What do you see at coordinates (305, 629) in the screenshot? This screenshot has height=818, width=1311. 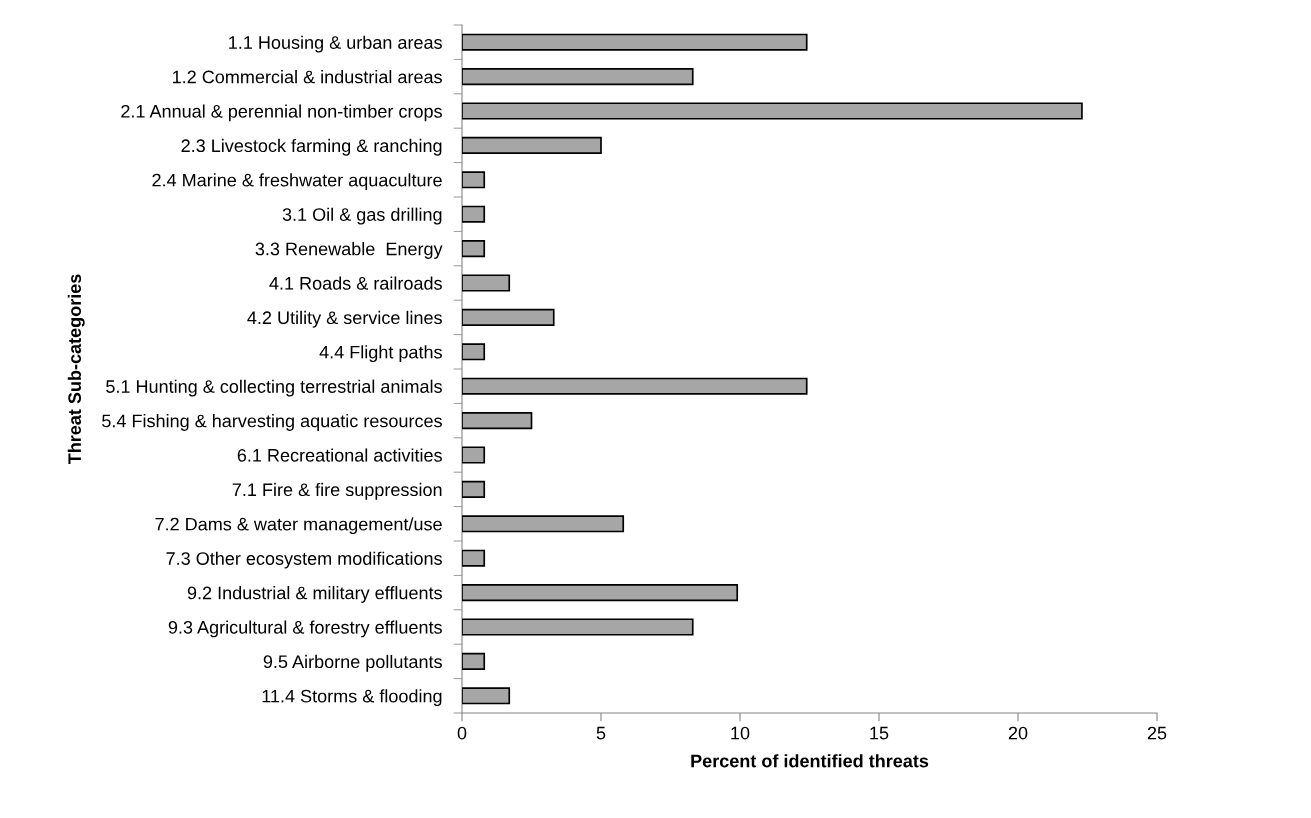 I see `y-tick-label: 9.3 Agricultural & forestry effluents` at bounding box center [305, 629].